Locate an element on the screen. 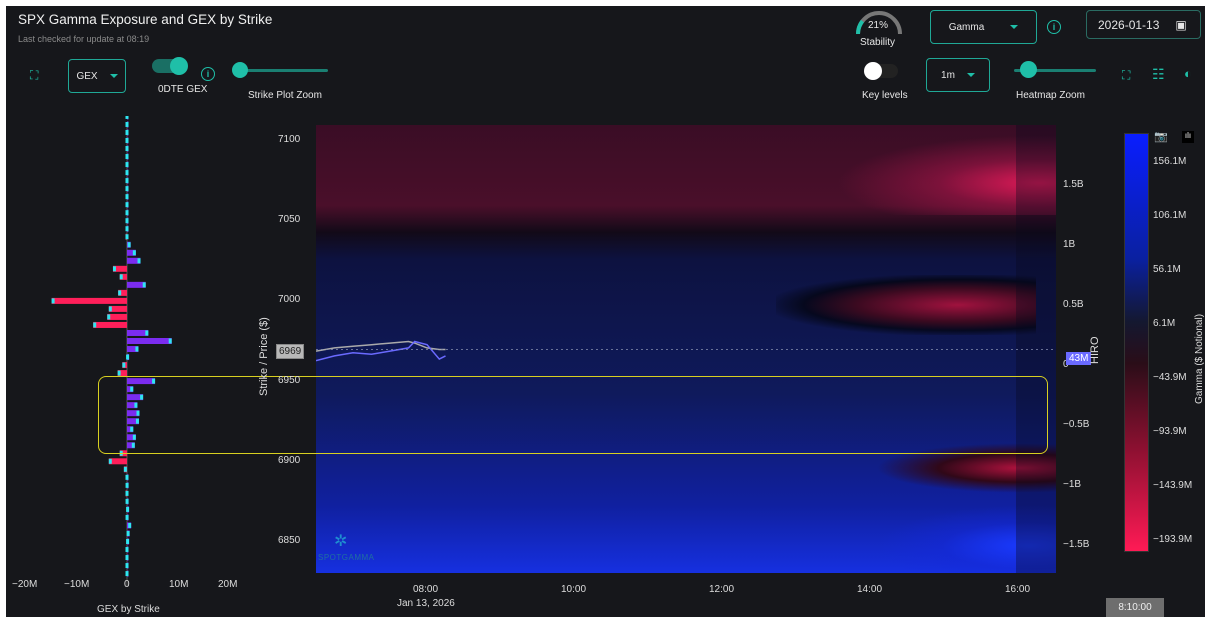  heatmap-xtick: 10:00 is located at coordinates (574, 589).